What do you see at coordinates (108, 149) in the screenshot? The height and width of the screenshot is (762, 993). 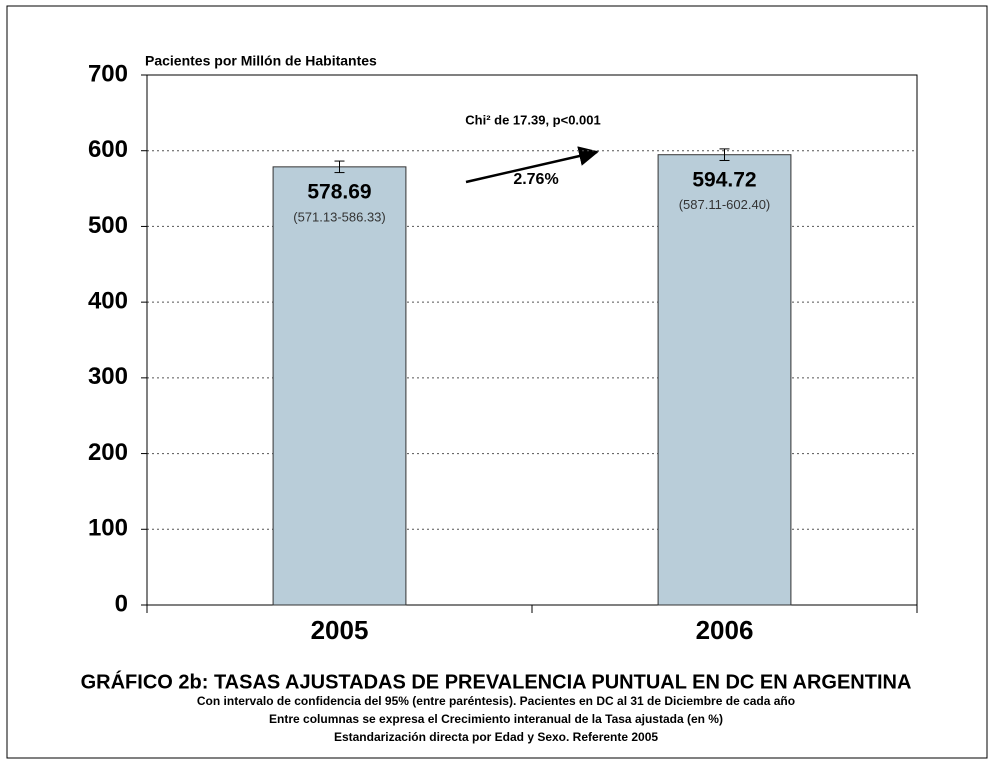 I see `y-tick-label: 600` at bounding box center [108, 149].